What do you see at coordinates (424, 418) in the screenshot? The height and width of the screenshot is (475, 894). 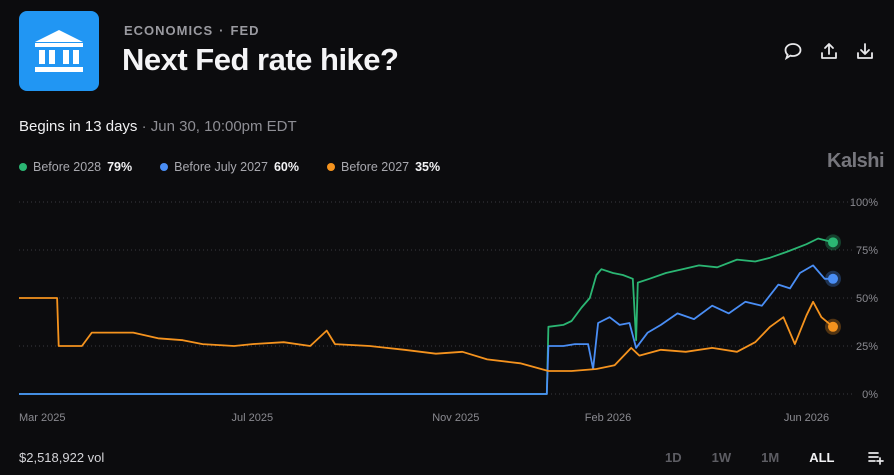 I see `x-axis-labels: Mar 2025 Jul 2025 Nov 2025 Feb 2026 Jun 2026` at bounding box center [424, 418].